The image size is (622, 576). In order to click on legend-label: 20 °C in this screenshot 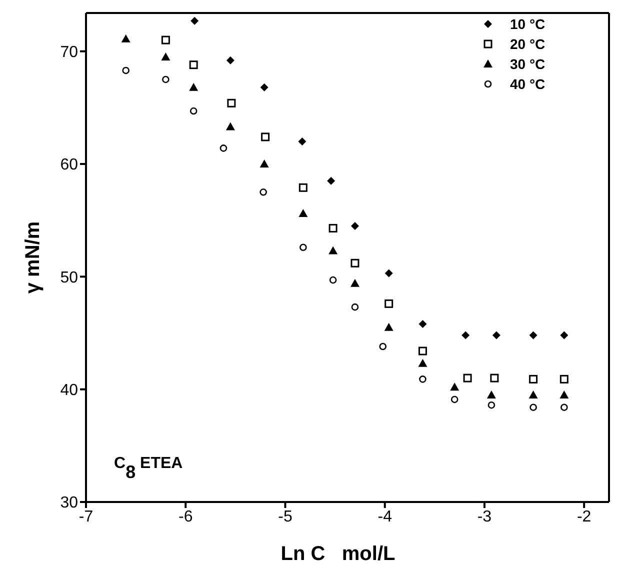, I will do `click(528, 44)`.